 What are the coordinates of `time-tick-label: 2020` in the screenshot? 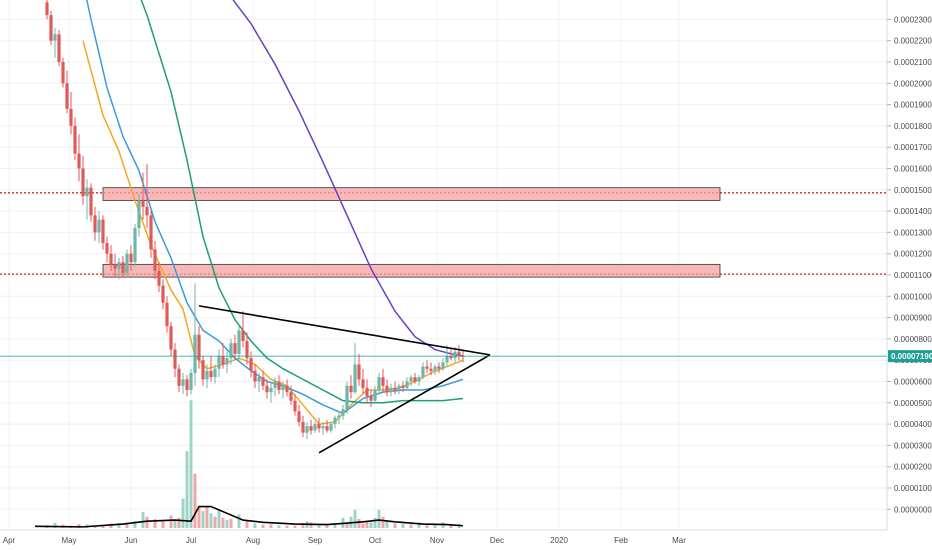 It's located at (559, 540).